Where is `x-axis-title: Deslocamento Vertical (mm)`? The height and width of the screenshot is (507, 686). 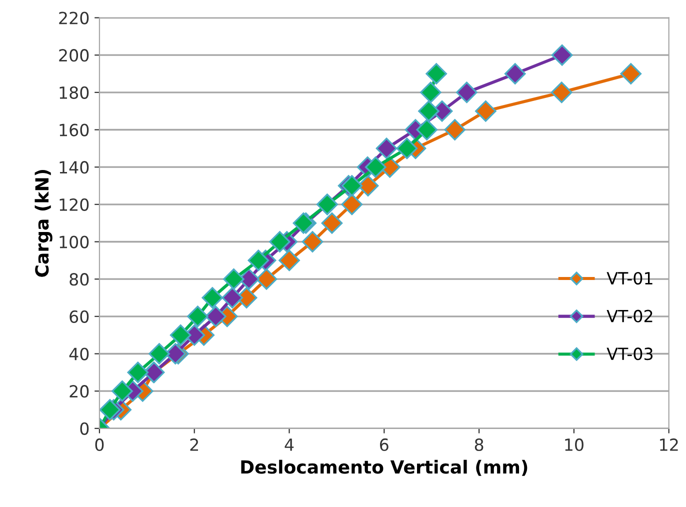
x-axis-title: Deslocamento Vertical (mm) is located at coordinates (384, 468).